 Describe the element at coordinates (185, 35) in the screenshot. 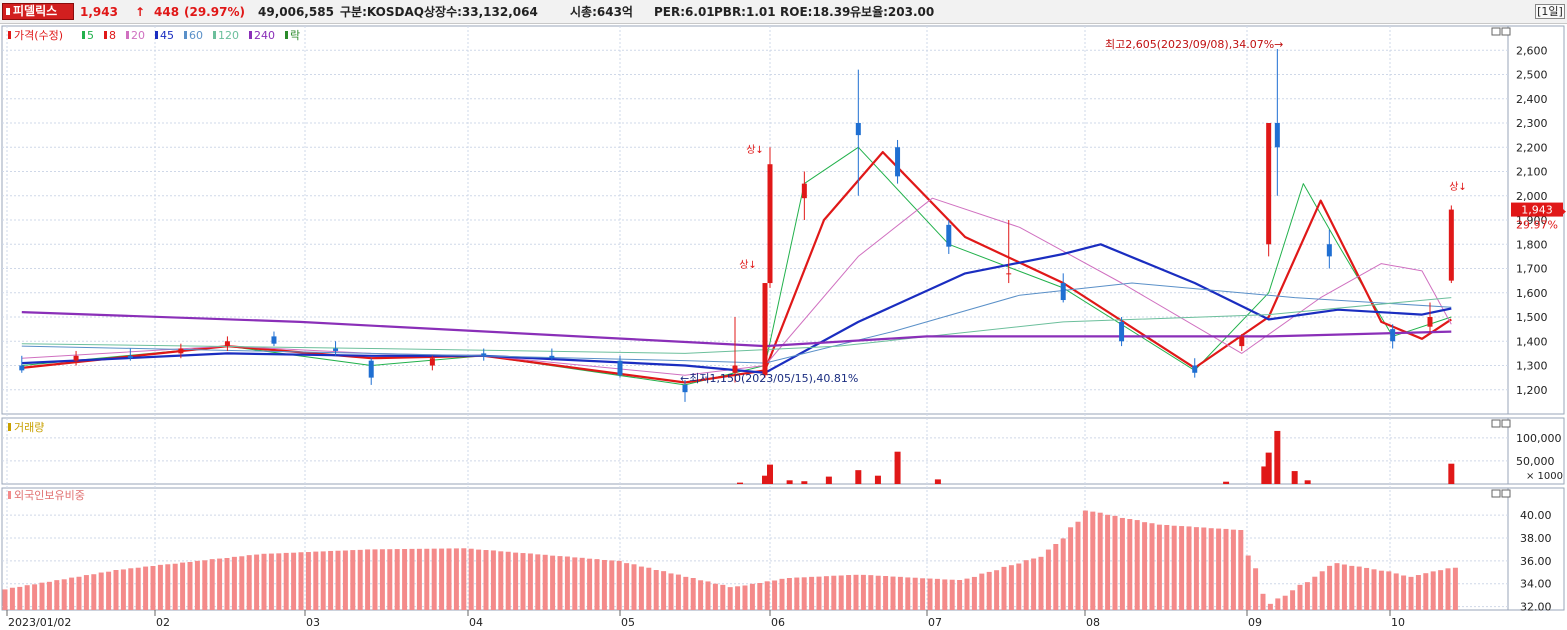

I see `legend-ma-swatch` at that location.